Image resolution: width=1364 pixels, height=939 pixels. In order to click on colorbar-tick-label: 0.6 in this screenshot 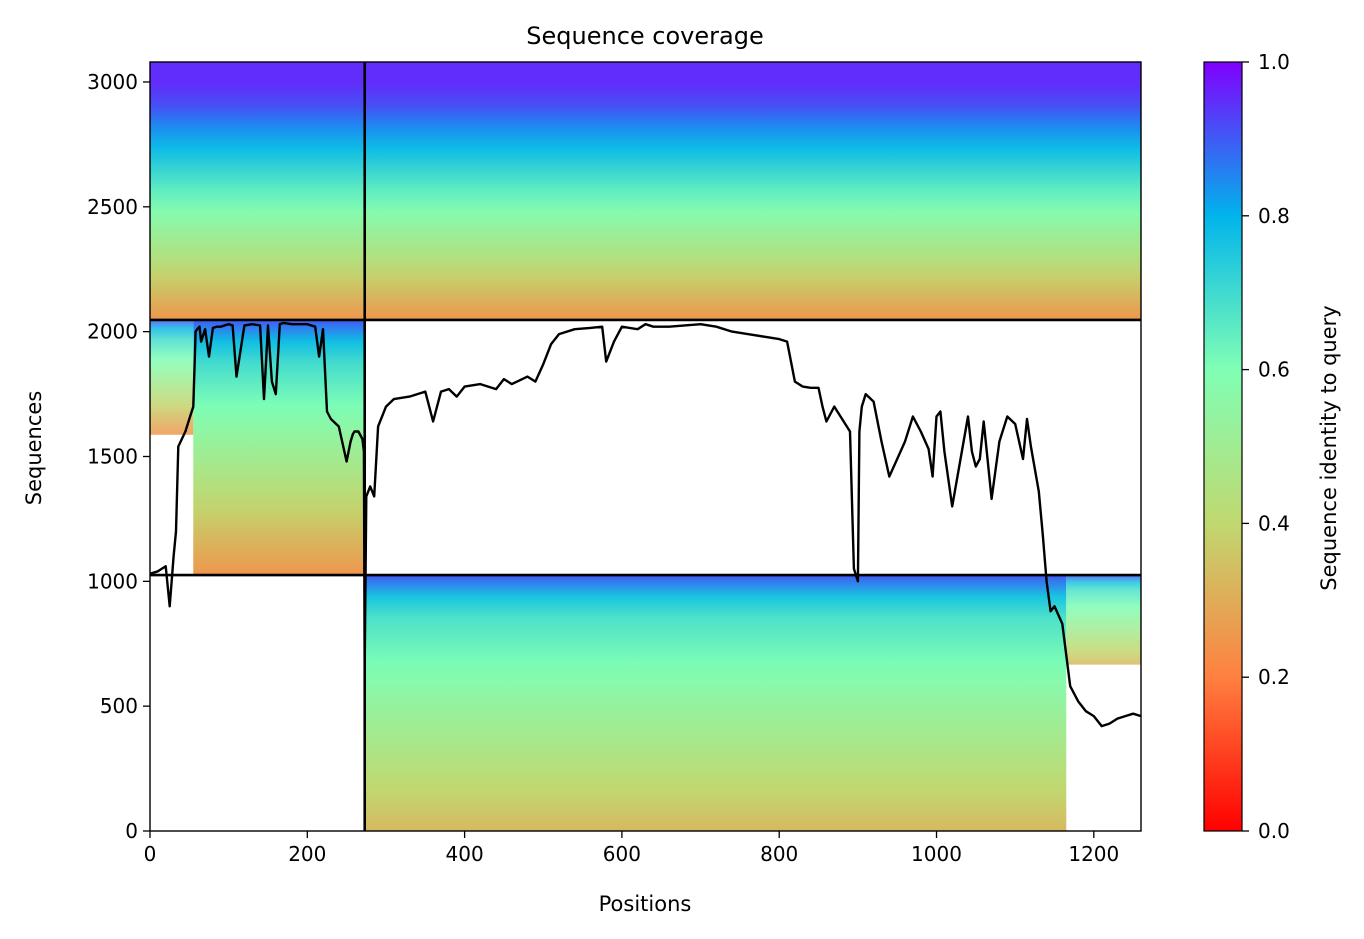, I will do `click(1274, 370)`.